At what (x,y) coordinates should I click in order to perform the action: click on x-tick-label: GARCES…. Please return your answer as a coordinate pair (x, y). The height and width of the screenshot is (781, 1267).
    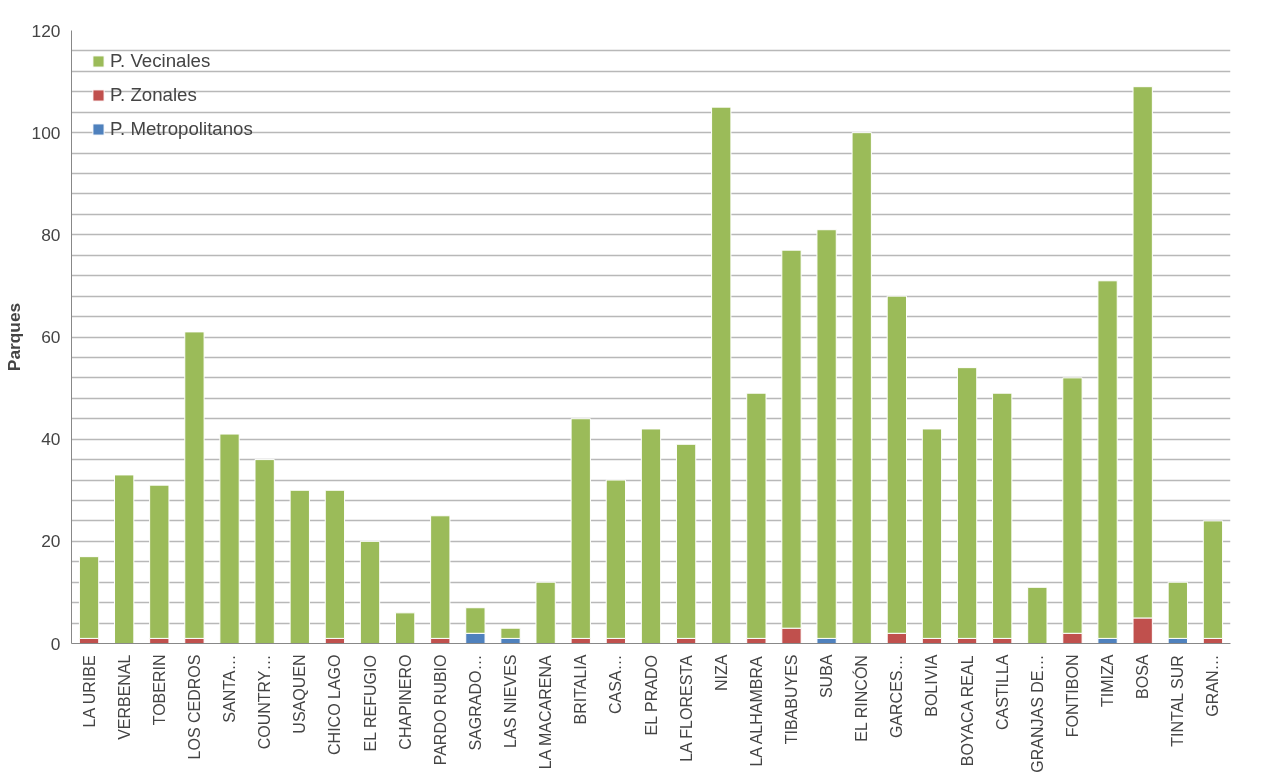
    Looking at the image, I should click on (897, 696).